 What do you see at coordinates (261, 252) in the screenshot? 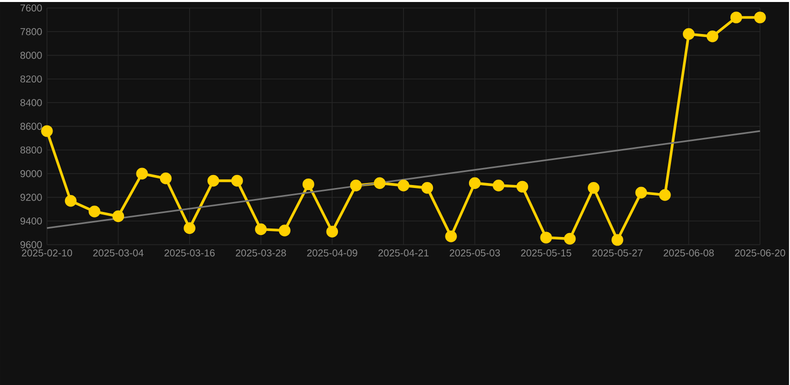
I see `x-tick-label: 2025-03-28` at bounding box center [261, 252].